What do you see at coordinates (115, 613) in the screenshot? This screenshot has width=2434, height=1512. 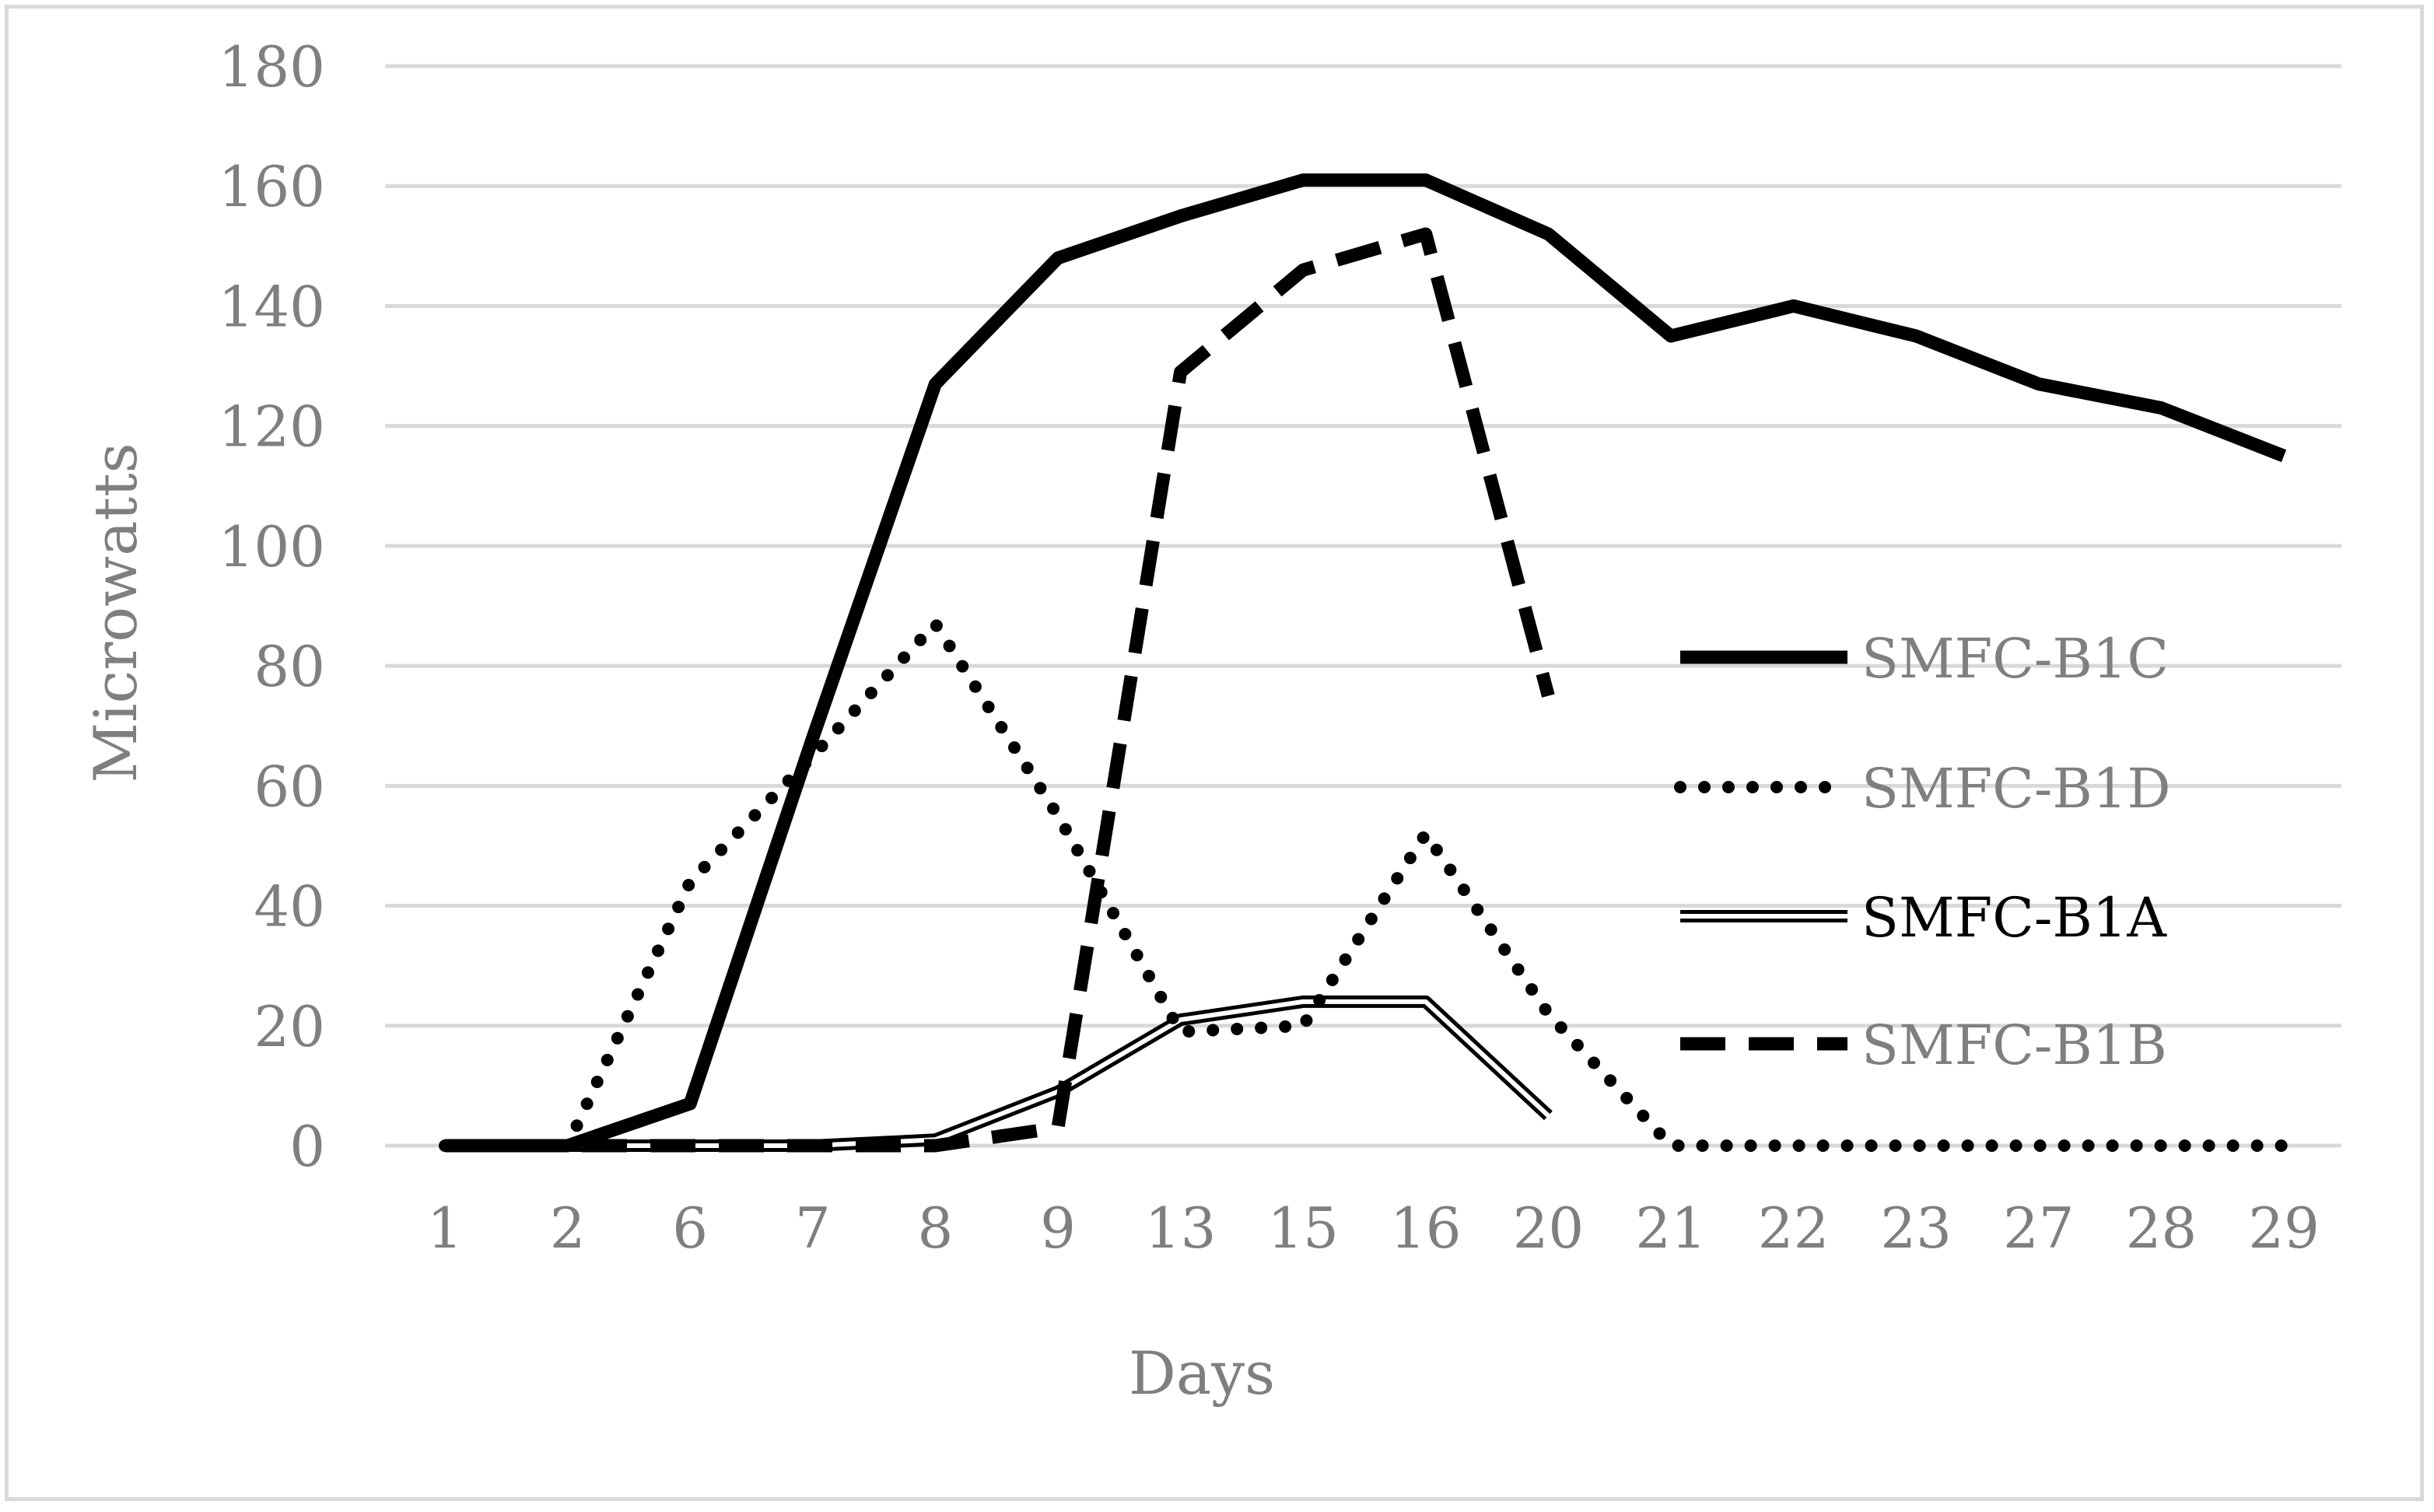 I see `y-axis-label: Microwatts` at bounding box center [115, 613].